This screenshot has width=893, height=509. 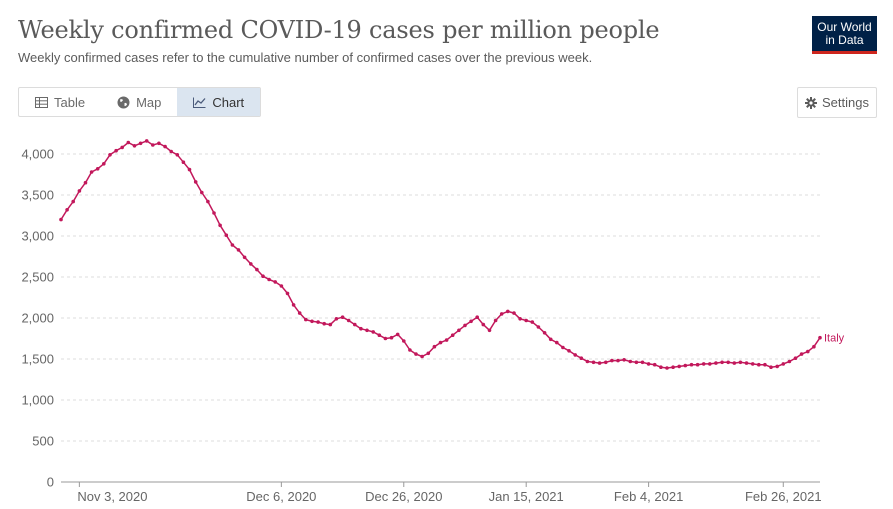 What do you see at coordinates (70, 102) in the screenshot?
I see `tab-table-label: Table` at bounding box center [70, 102].